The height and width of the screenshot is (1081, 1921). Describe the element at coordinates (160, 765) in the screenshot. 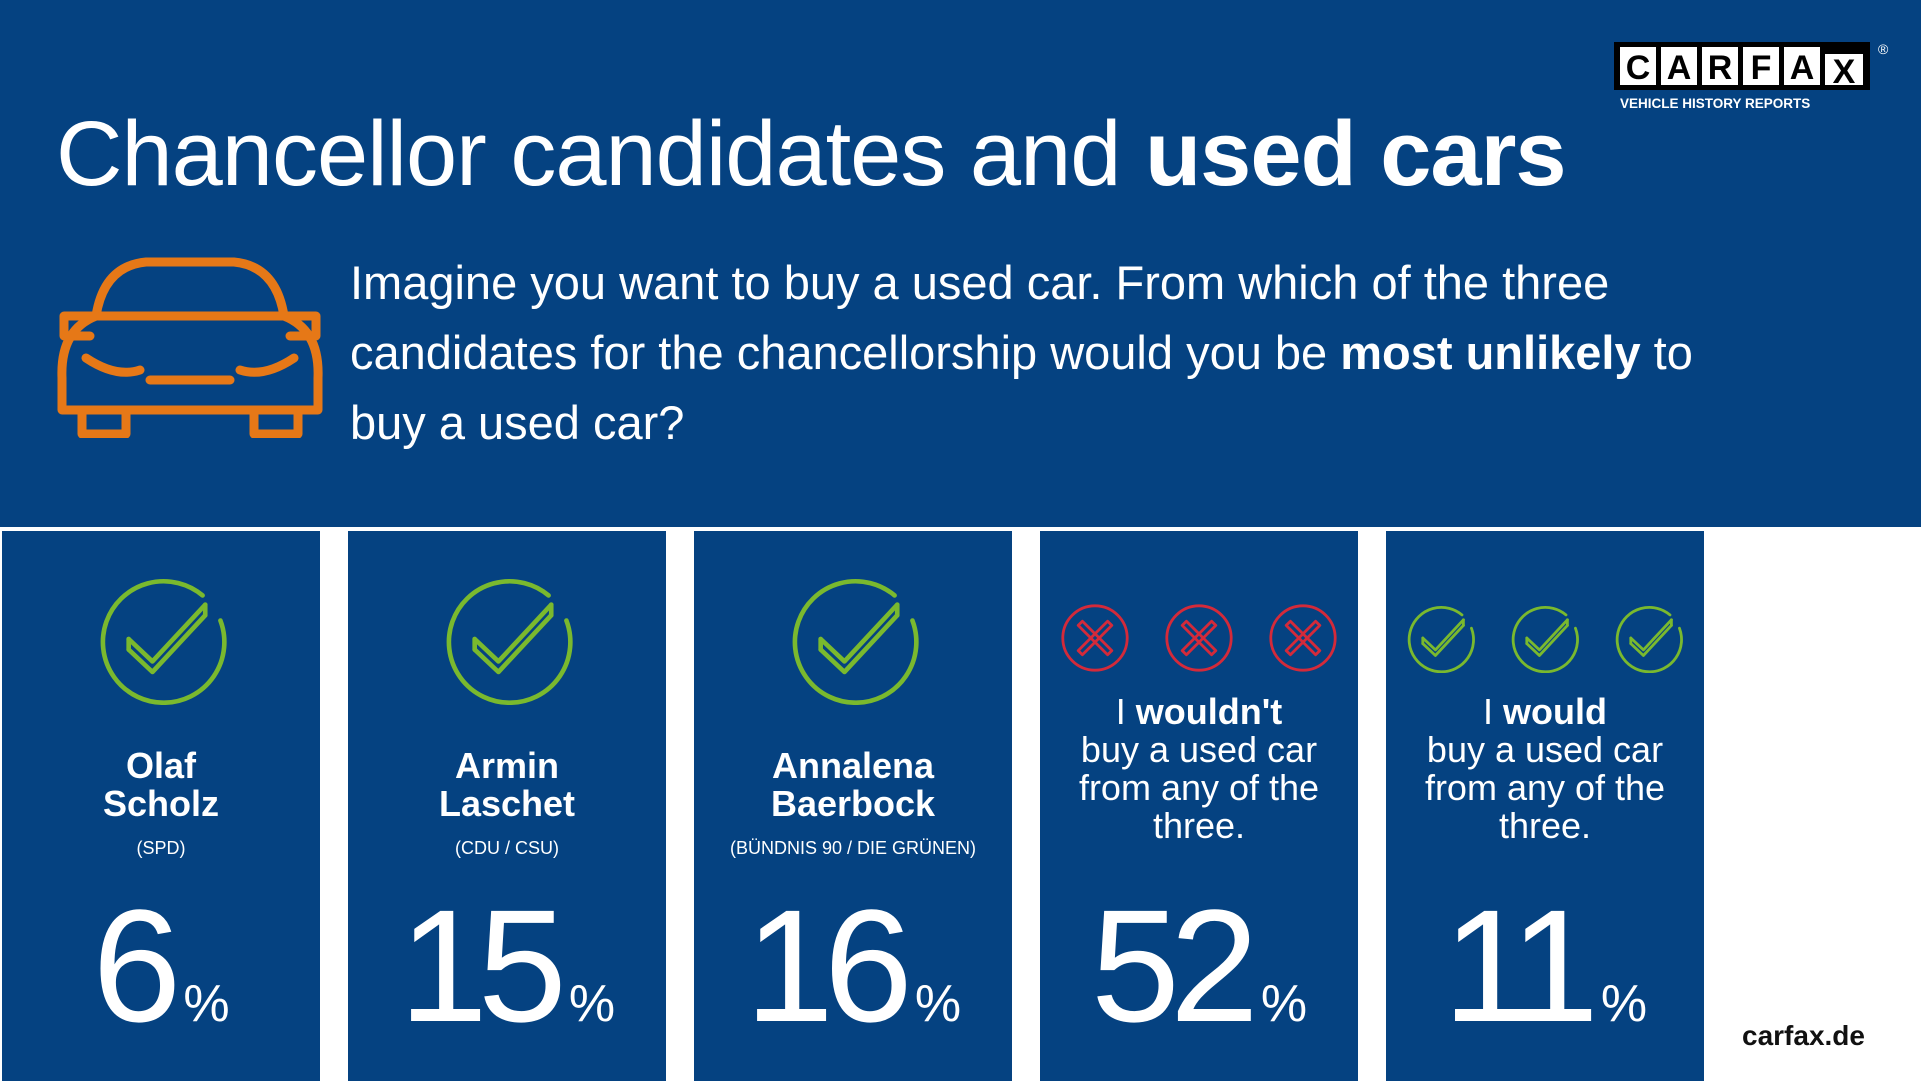

I see `candidate-first-name: Olaf` at that location.